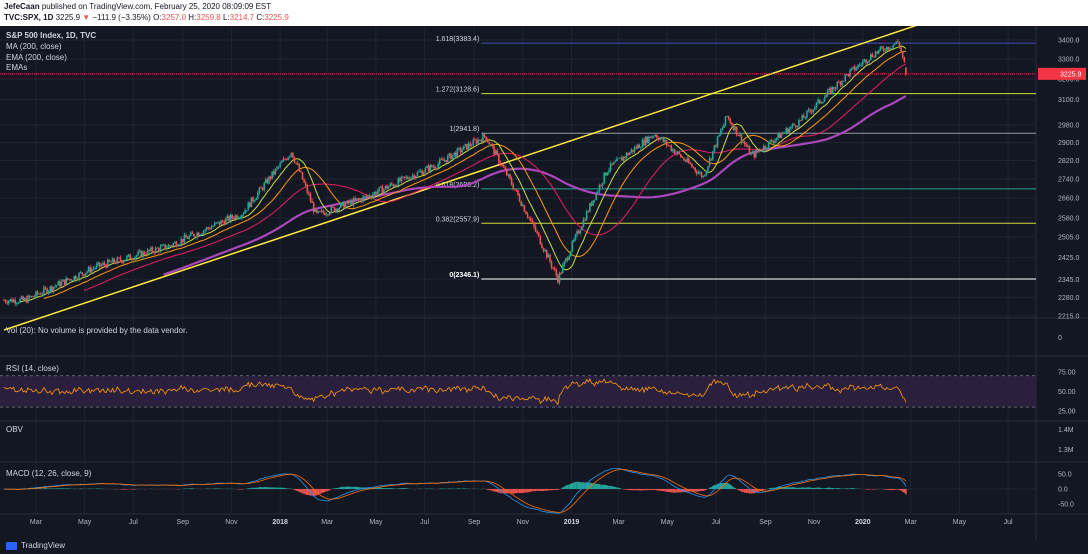 This screenshot has width=1088, height=554. Describe the element at coordinates (22, 6) in the screenshot. I see `author-name: JefeCaan` at that location.